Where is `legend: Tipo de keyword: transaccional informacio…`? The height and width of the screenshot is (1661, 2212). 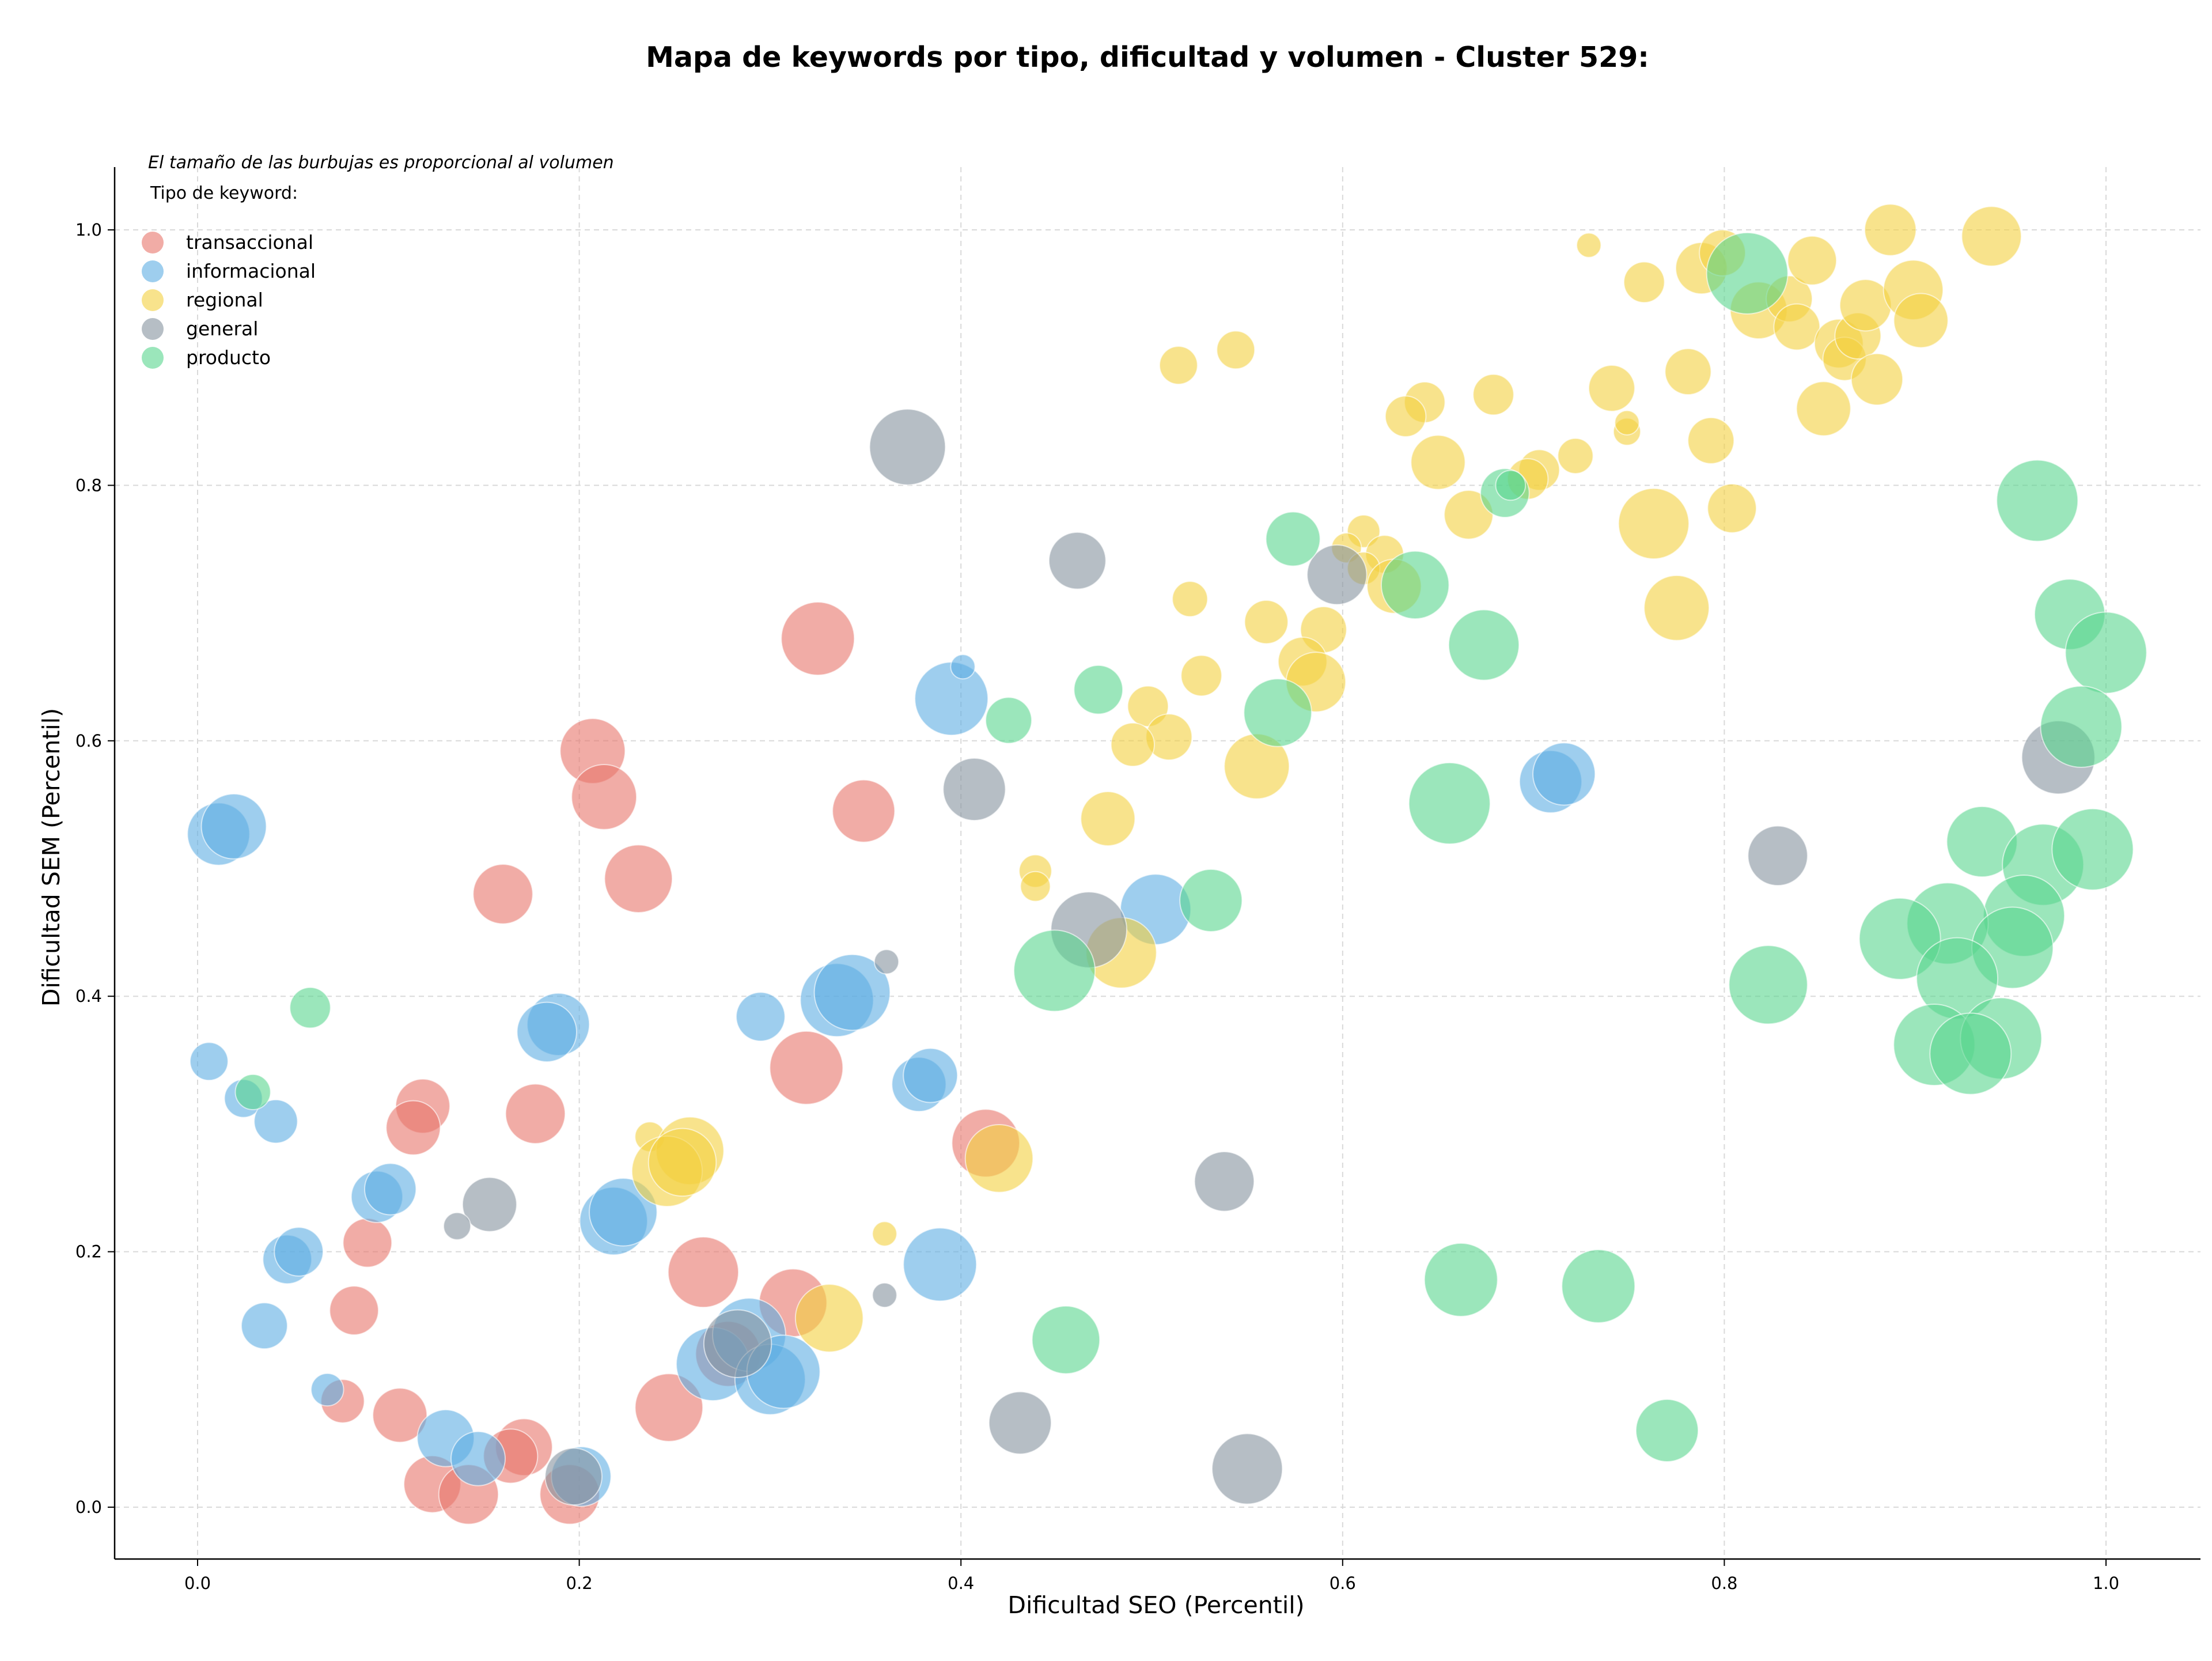
legend: Tipo de keyword: transaccional informacio… is located at coordinates (229, 276).